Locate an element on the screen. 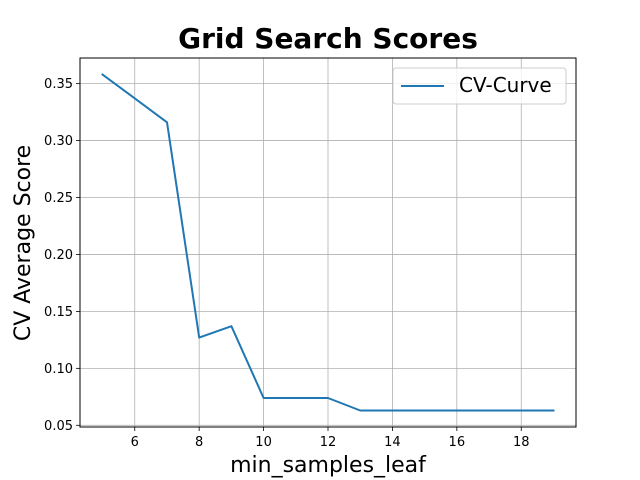 This screenshot has width=640, height=480. legend-box is located at coordinates (479, 86).